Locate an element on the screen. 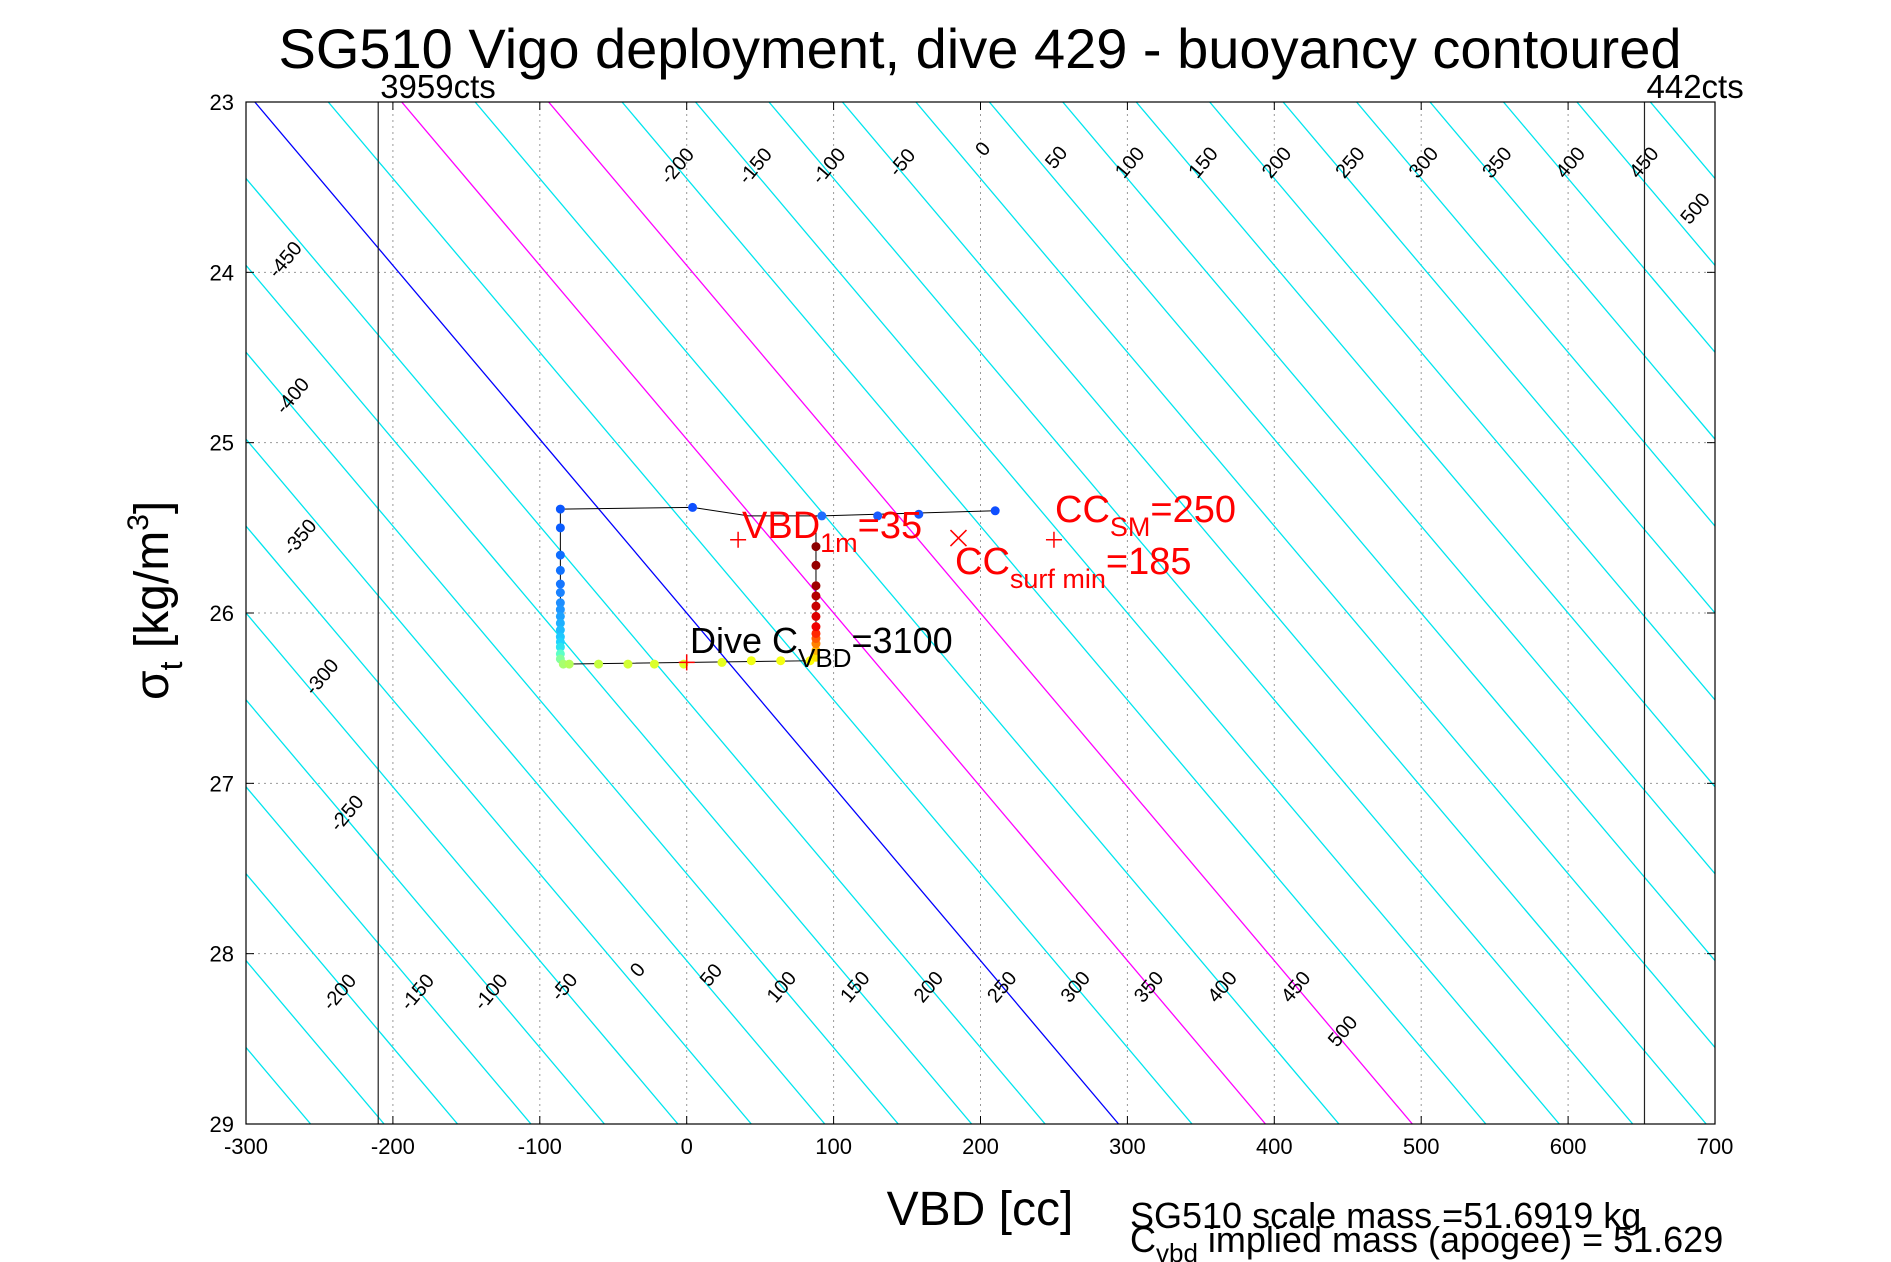  x-tick-label: -100 is located at coordinates (540, 1146).